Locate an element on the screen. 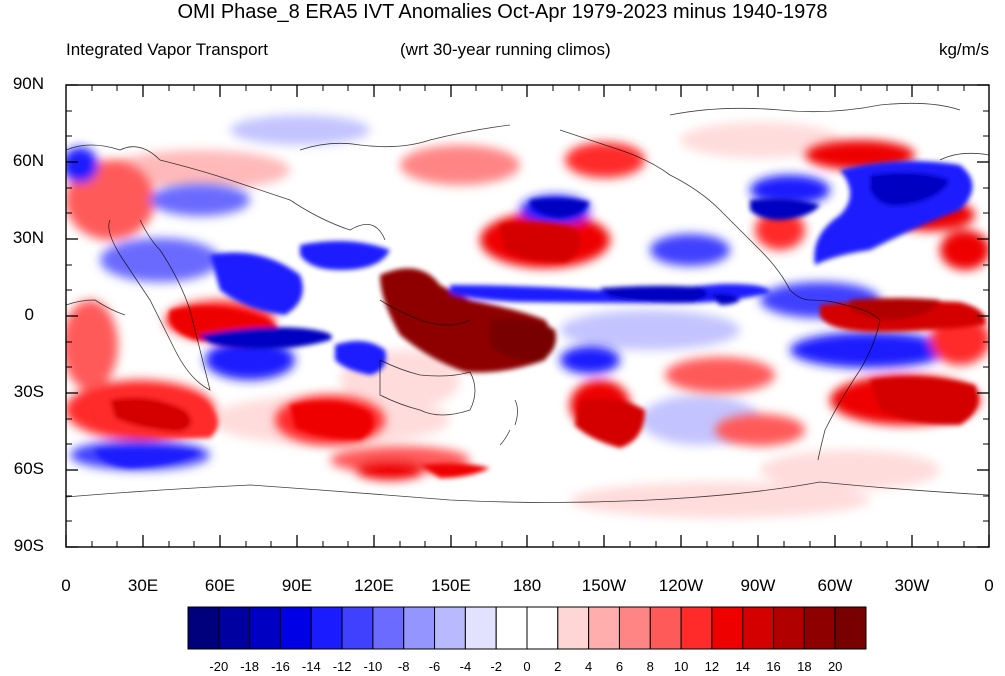 The width and height of the screenshot is (1005, 676). colorbar-tick-label: 20 is located at coordinates (835, 666).